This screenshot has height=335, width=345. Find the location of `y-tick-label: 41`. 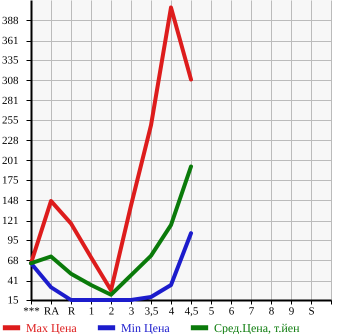

y-tick-label: 41 is located at coordinates (13, 281).